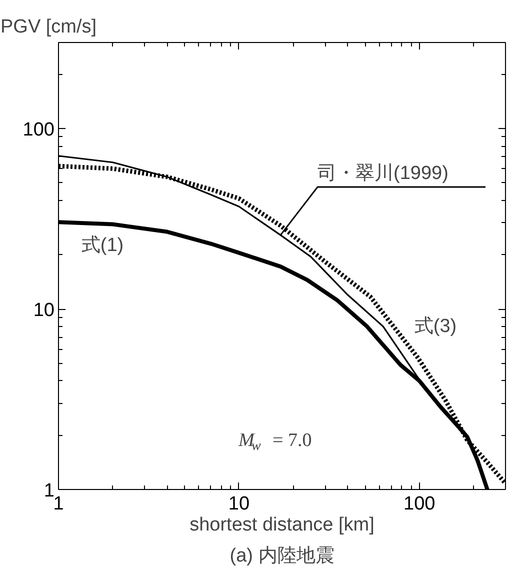  Describe the element at coordinates (435, 326) in the screenshot. I see `annotation: 式(3)` at that location.